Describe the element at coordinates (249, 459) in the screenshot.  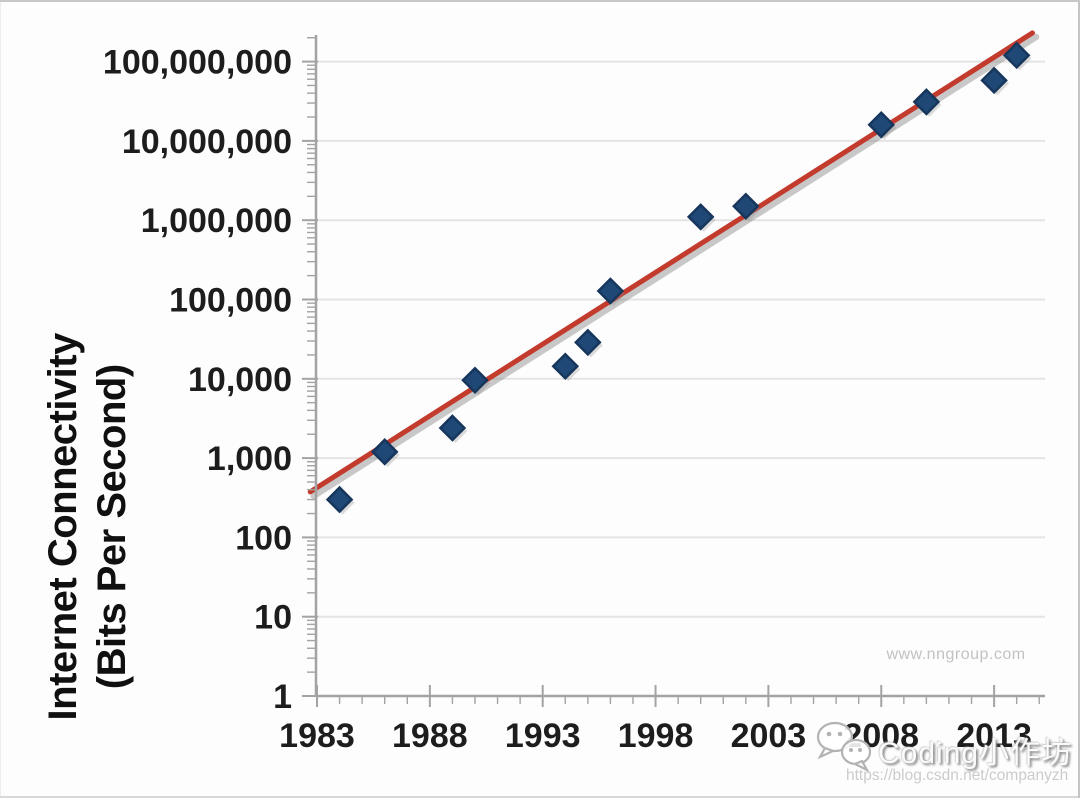
I see `y-tick-label: 1,000` at that location.